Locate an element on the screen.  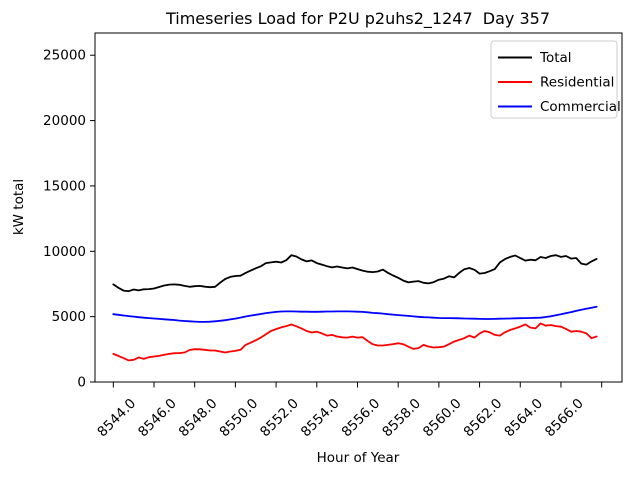
series-line-residential is located at coordinates (355, 342).